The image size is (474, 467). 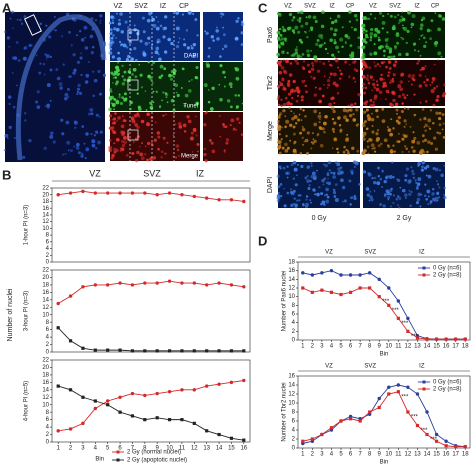 What do you see at coordinates (294, 341) in the screenshot?
I see `y-tick-label: 0` at bounding box center [294, 341].